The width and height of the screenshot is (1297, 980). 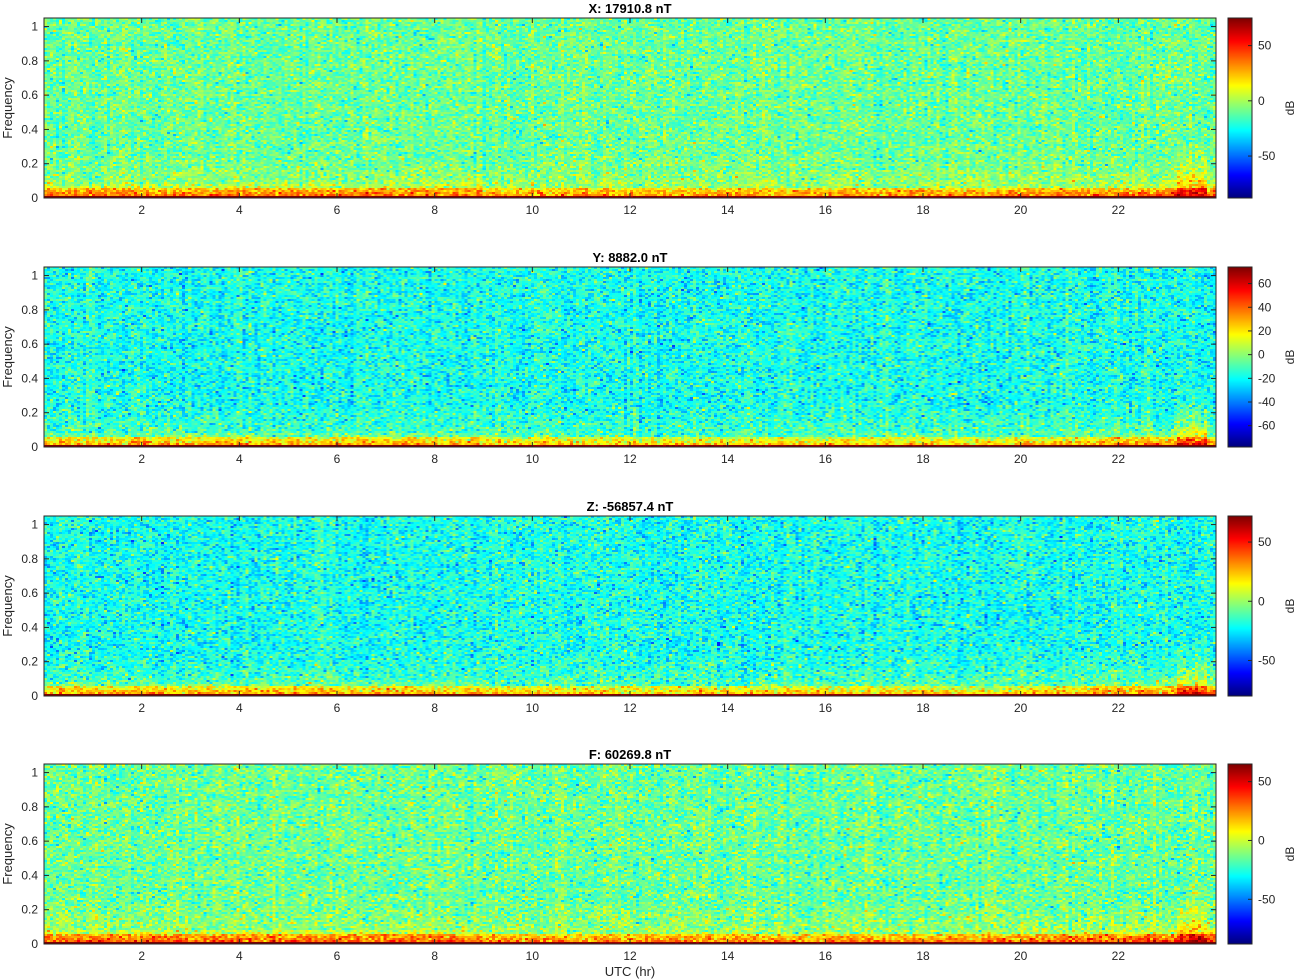 What do you see at coordinates (630, 754) in the screenshot?
I see `panel-title: F: 60269.8 nT` at bounding box center [630, 754].